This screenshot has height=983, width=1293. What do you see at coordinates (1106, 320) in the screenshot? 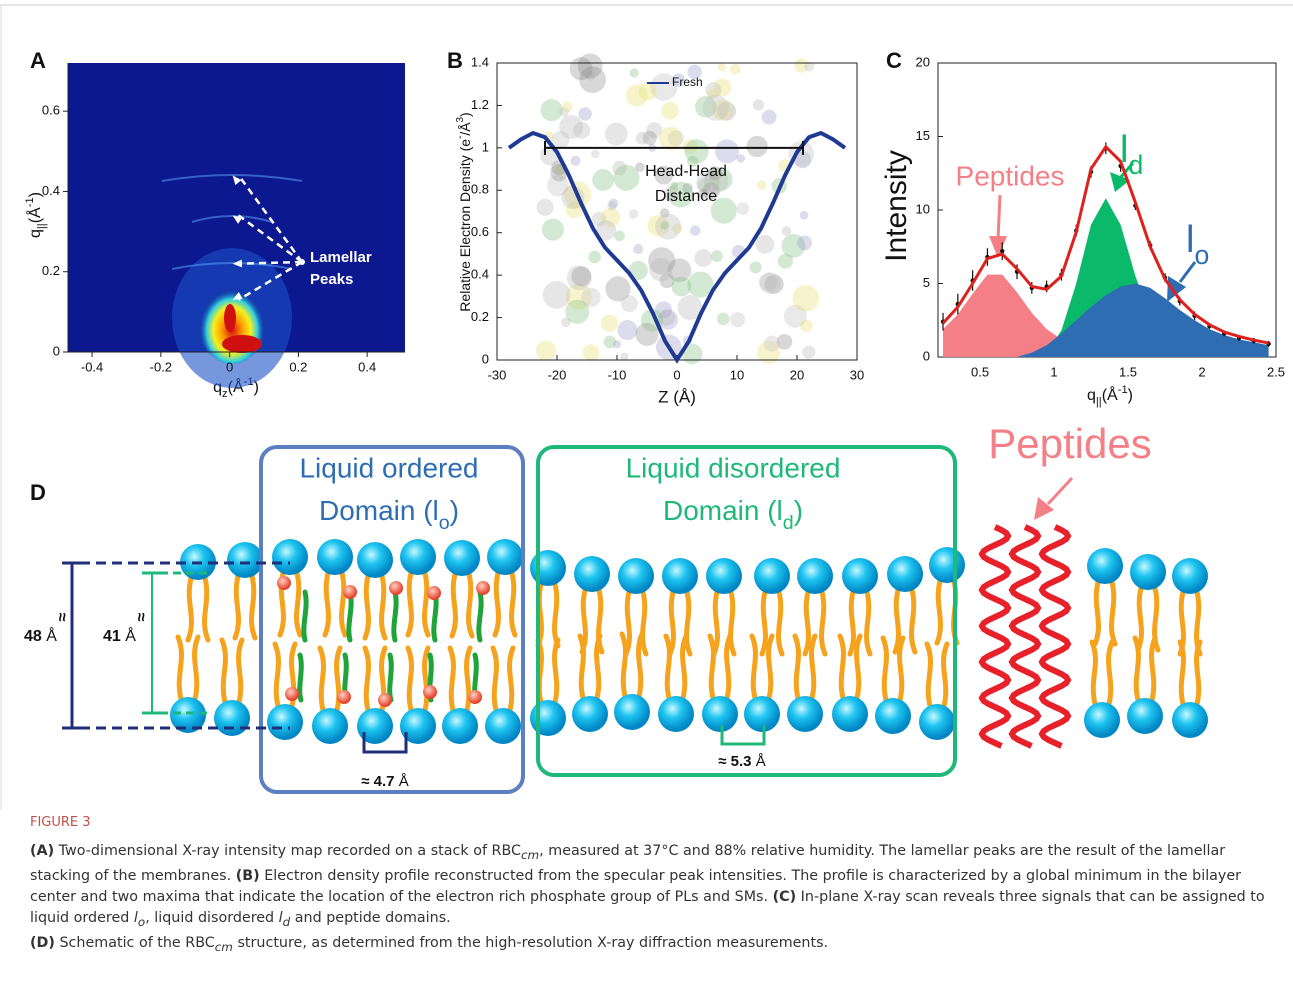
I see `component-area` at bounding box center [1106, 320].